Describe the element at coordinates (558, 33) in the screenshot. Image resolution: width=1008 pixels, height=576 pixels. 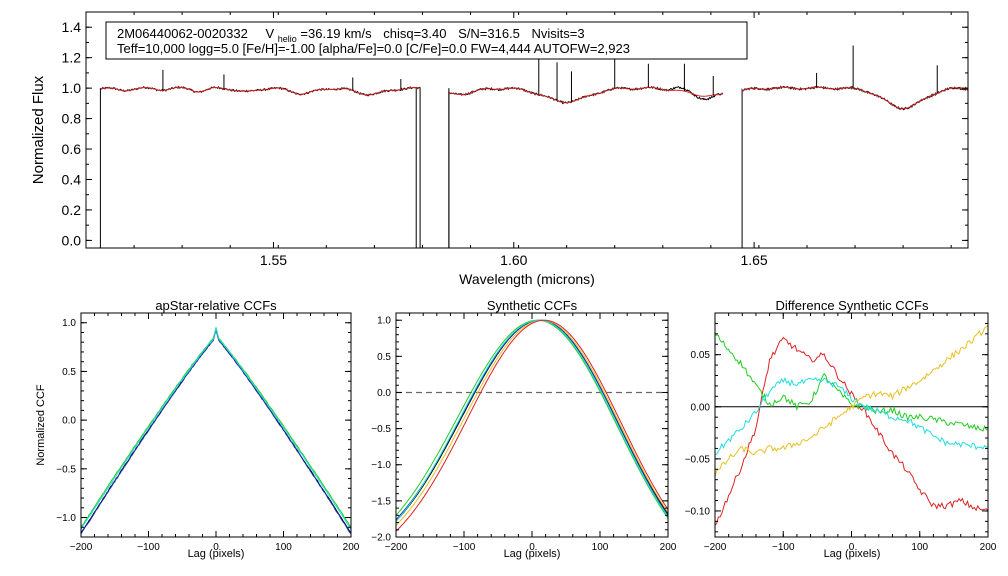
I see `nvisits-value: Nvisits=3` at that location.